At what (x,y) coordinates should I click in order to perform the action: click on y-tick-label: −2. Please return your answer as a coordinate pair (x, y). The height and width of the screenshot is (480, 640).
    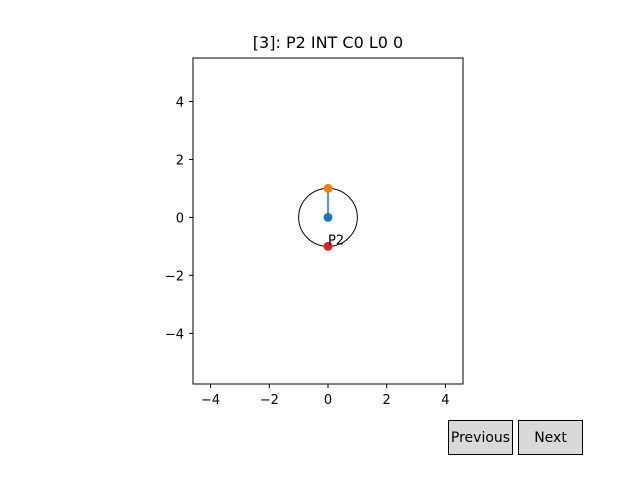
    Looking at the image, I should click on (174, 276).